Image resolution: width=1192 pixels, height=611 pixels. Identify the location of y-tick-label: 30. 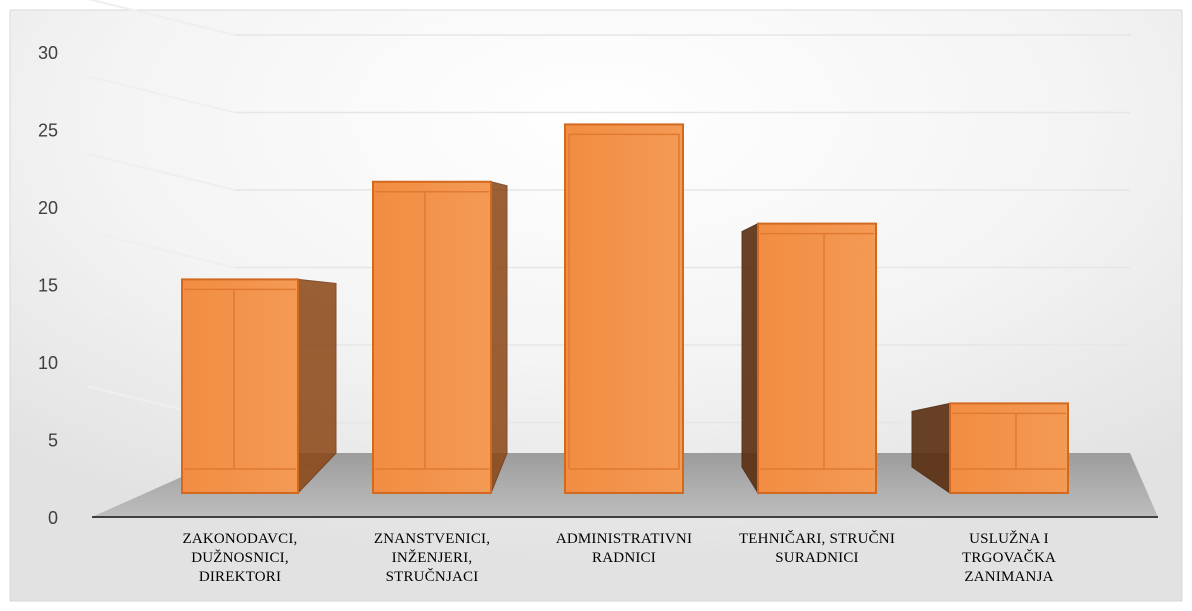
(48, 53).